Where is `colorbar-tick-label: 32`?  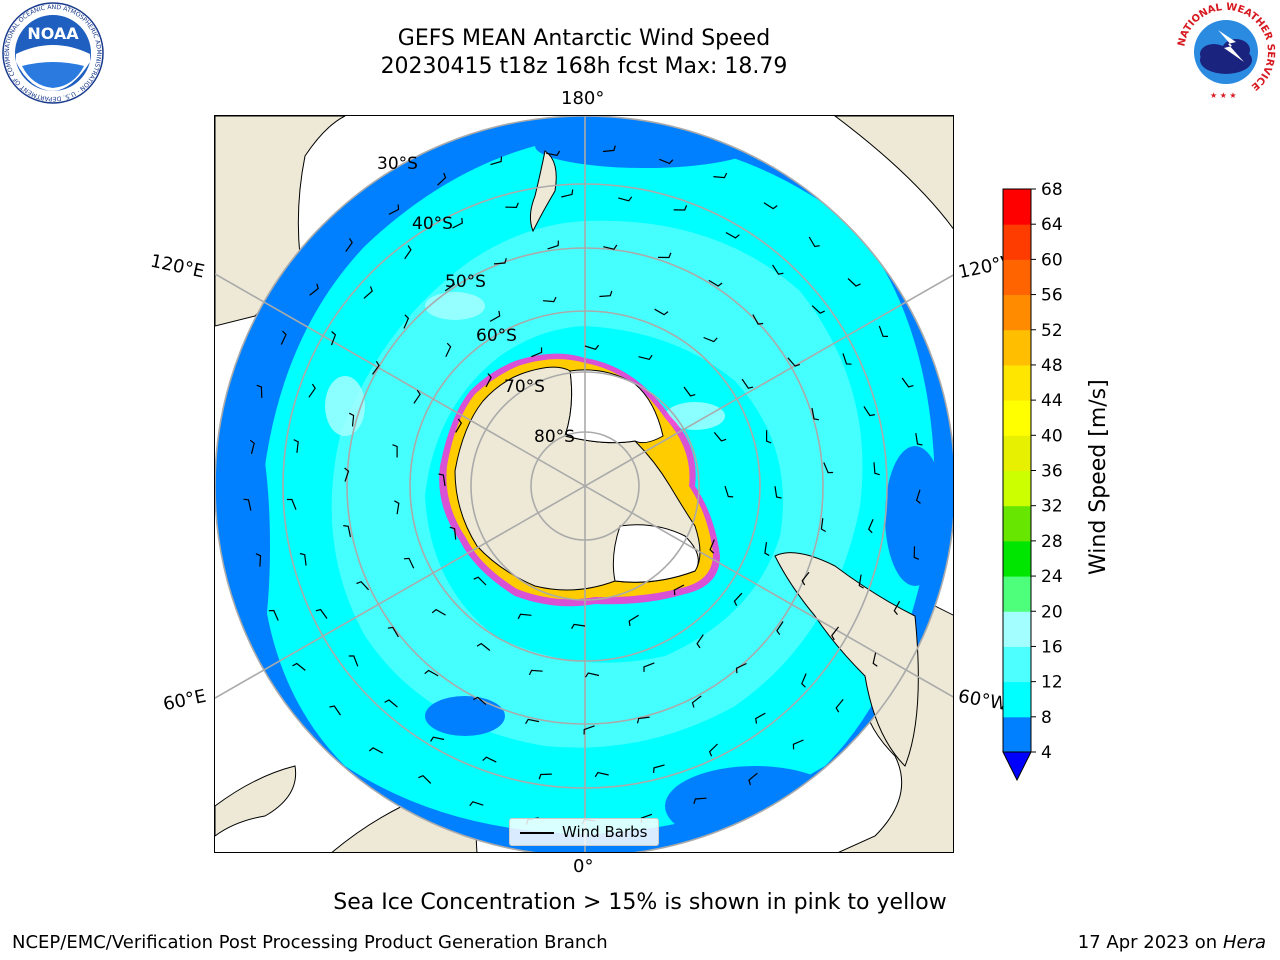
colorbar-tick-label: 32 is located at coordinates (1052, 507).